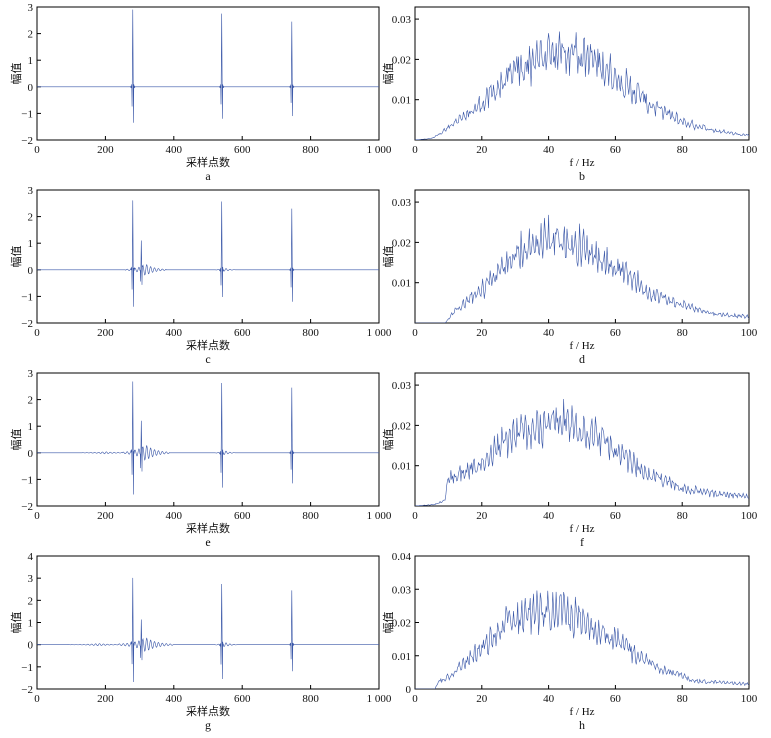 Image resolution: width=771 pixels, height=738 pixels. I want to click on panel-f: 0 20 40 60 80 100 0.01 0.02 0.03 f / Hz 幅值 f, so click(570, 460).